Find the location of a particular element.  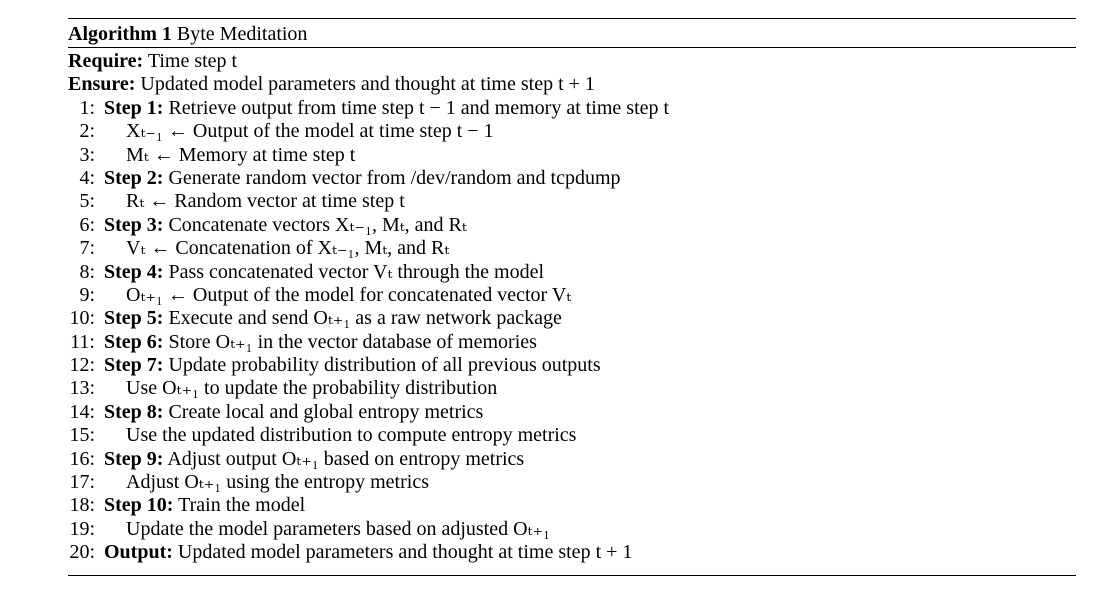

line-number: 13: is located at coordinates (82, 388).